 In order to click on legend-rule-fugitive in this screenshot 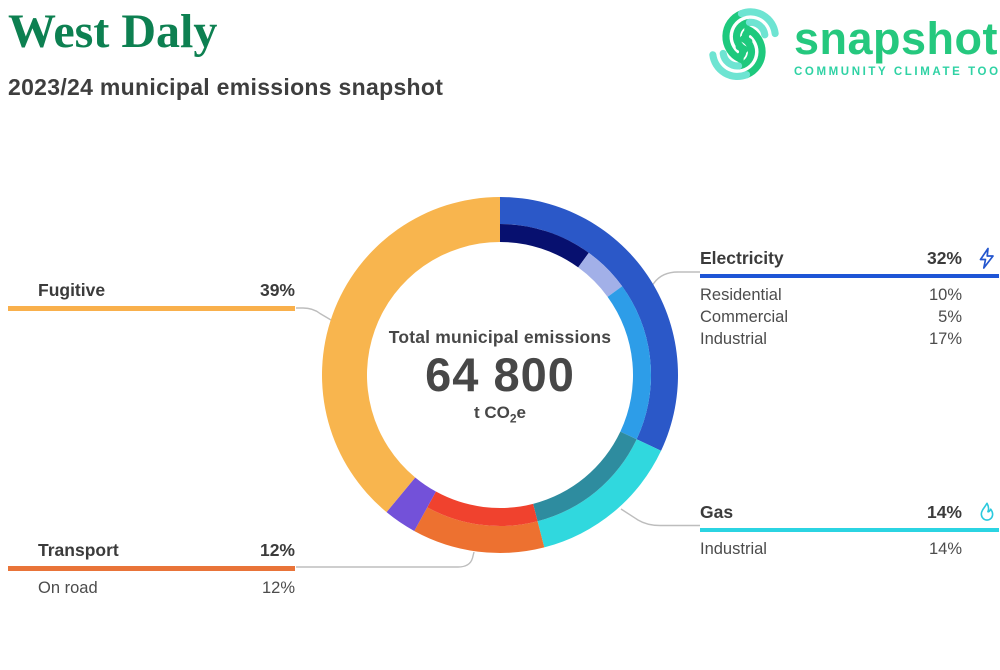, I will do `click(151, 308)`.